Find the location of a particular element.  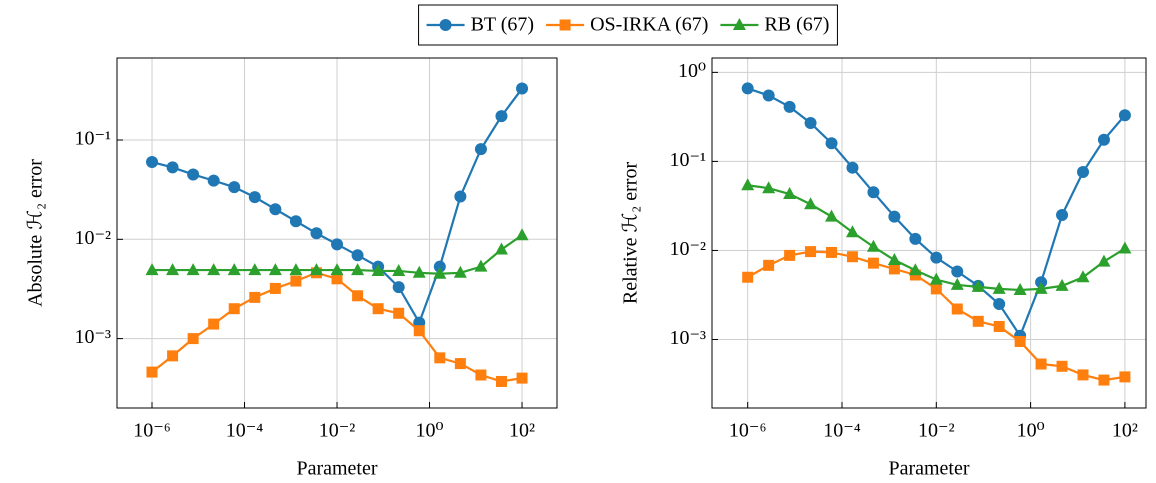

legend-label: RB (67) is located at coordinates (796, 25).